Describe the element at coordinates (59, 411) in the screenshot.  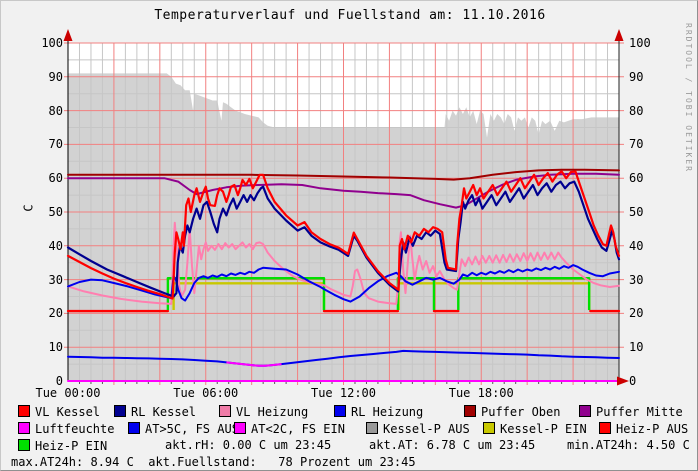
I see `legend-item-vl-kessel: VL Kessel` at that location.